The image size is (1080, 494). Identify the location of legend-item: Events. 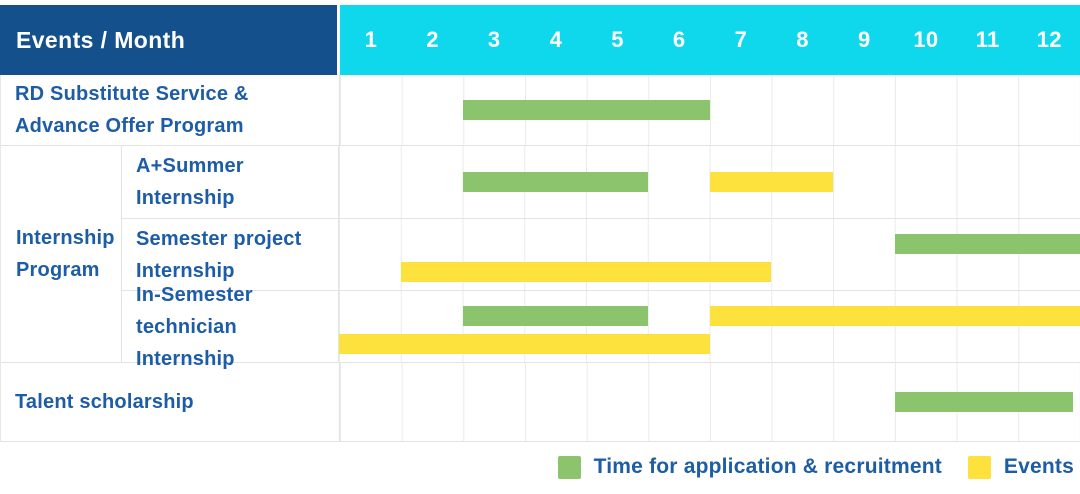
(1020, 467).